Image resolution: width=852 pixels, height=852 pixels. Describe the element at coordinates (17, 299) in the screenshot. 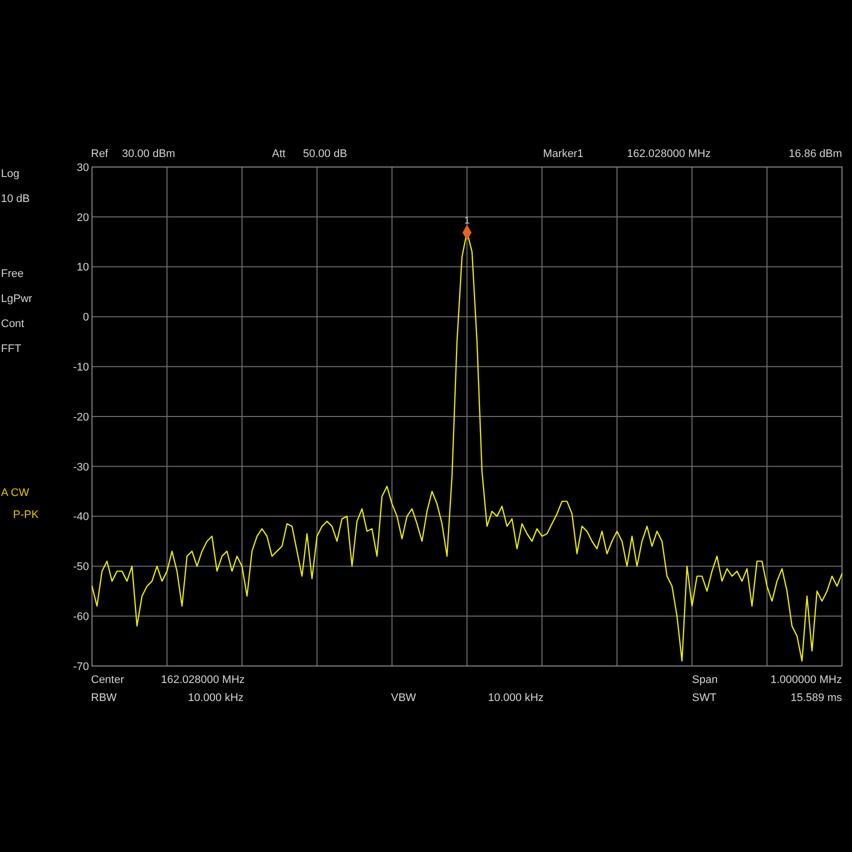

I see `text: LgPwr` at that location.